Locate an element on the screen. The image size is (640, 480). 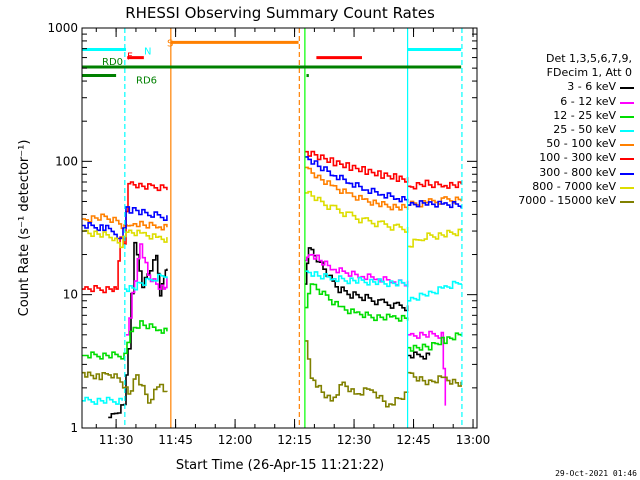
y-tick-label: 1 is located at coordinates (74, 428).